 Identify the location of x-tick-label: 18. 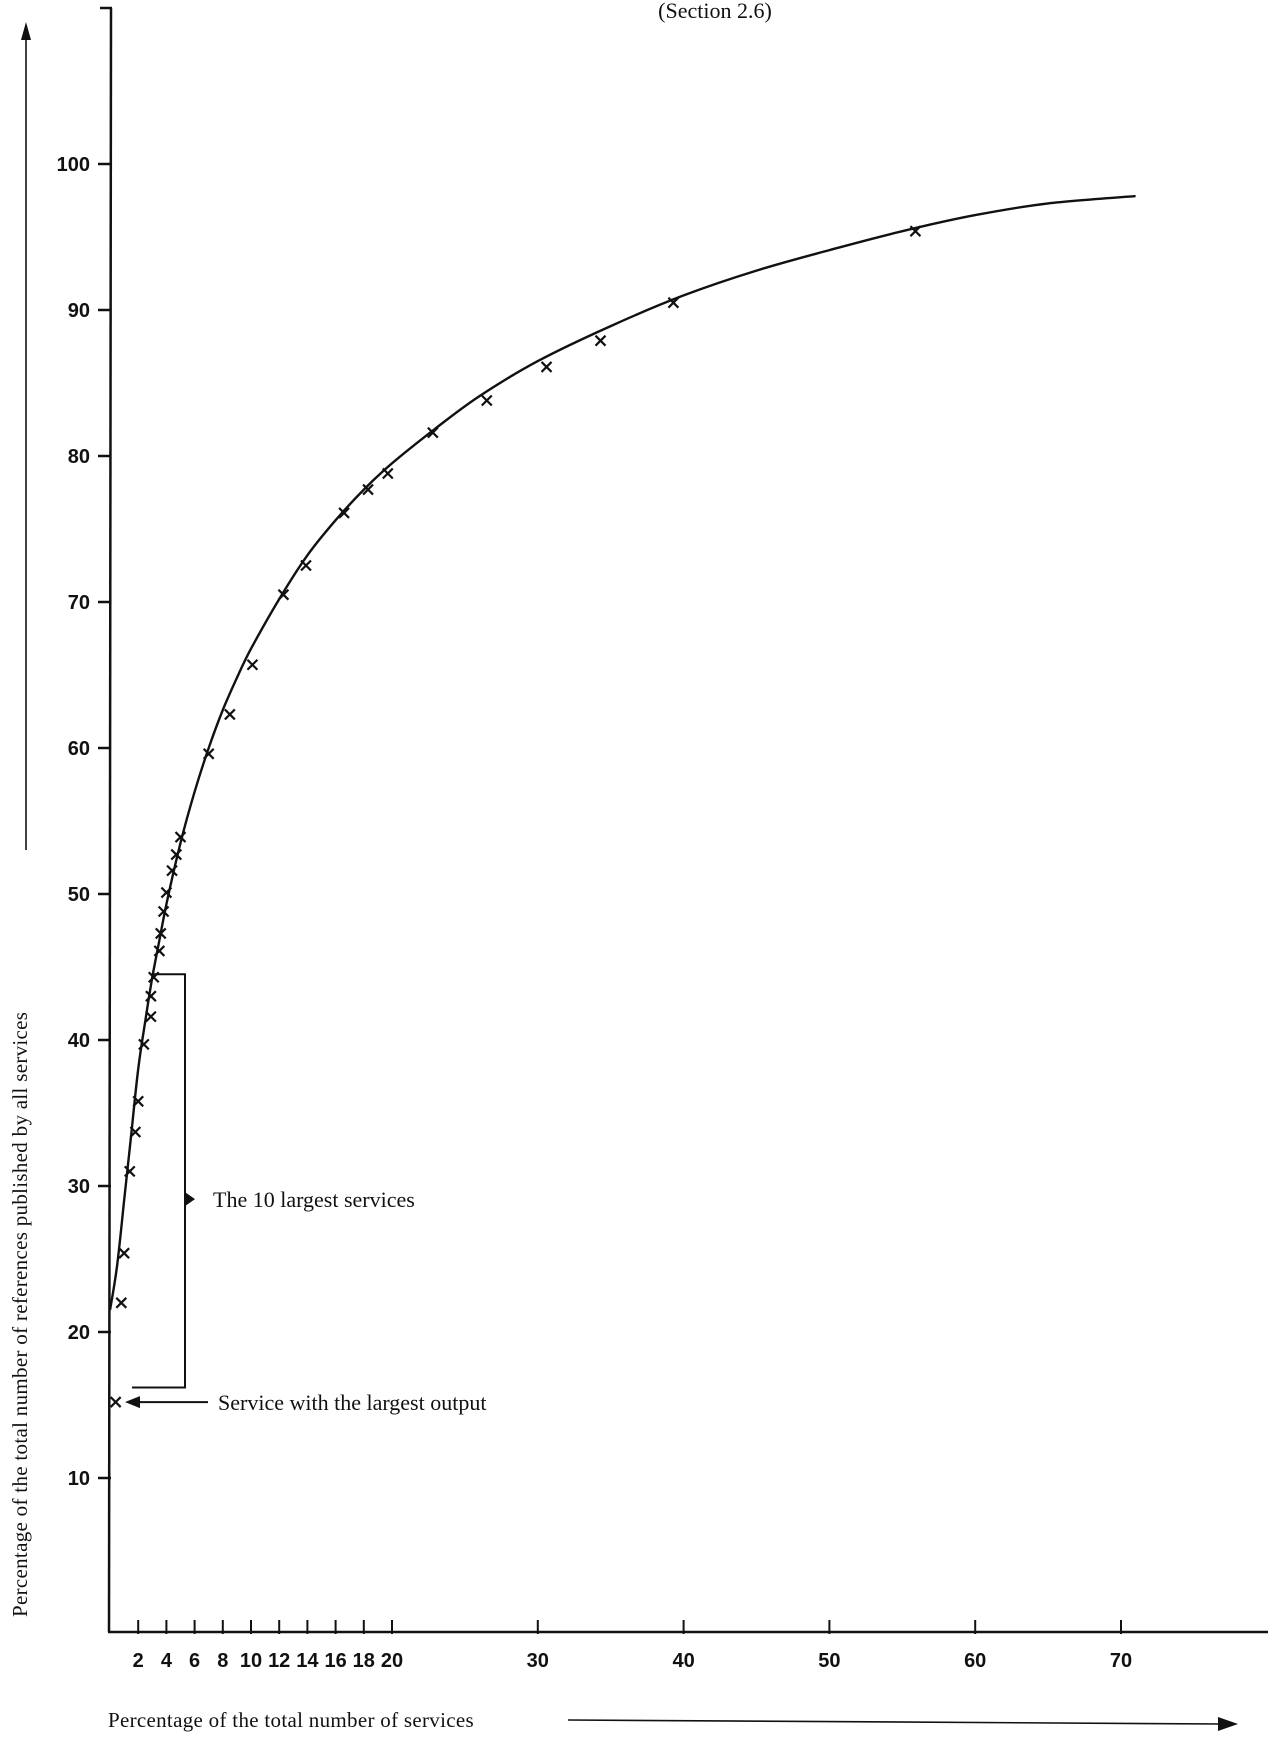
(364, 1661).